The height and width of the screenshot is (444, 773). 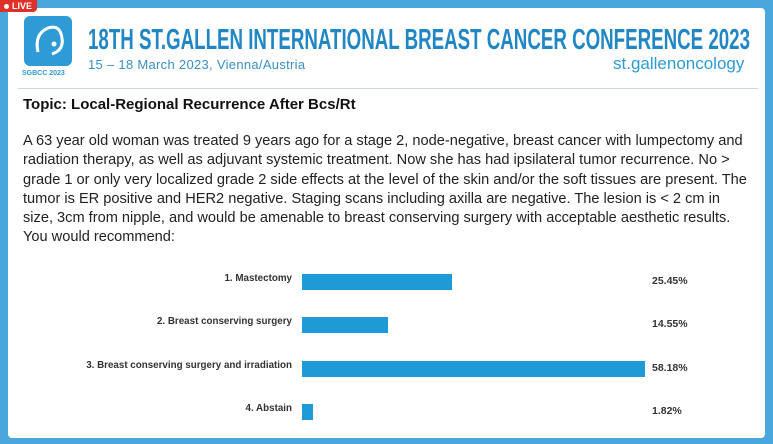 I want to click on option-label: 4. Abstain, so click(x=268, y=408).